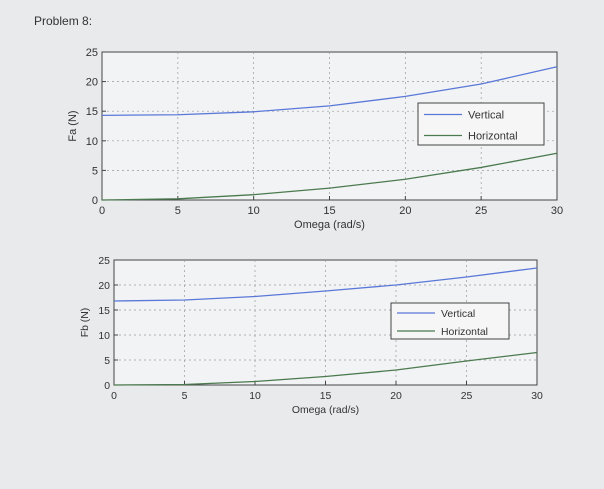 This screenshot has height=489, width=604. I want to click on y-axis-label: Fb (N), so click(85, 323).